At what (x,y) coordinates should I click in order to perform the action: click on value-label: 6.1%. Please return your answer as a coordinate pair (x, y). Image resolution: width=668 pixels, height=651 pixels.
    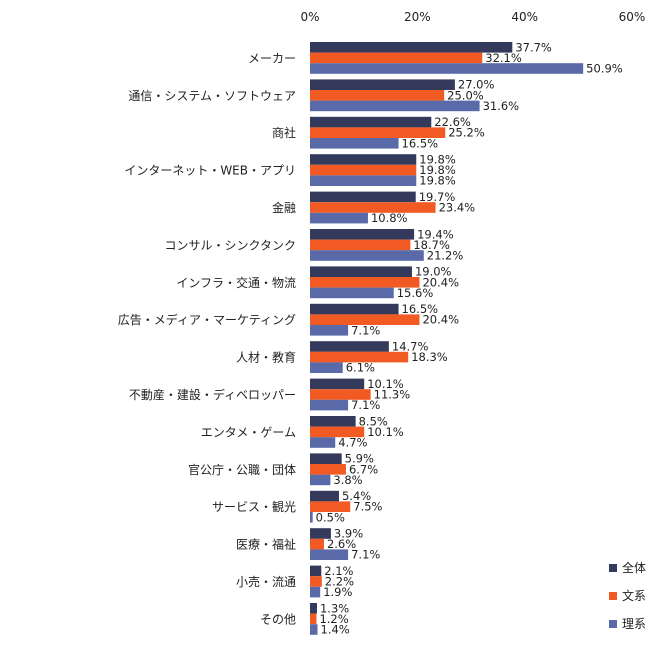
    Looking at the image, I should click on (360, 368).